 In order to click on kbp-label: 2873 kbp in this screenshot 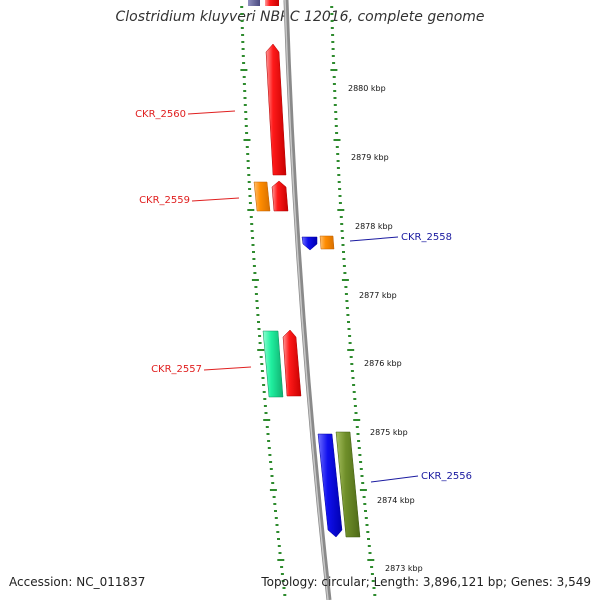, I will do `click(404, 568)`.